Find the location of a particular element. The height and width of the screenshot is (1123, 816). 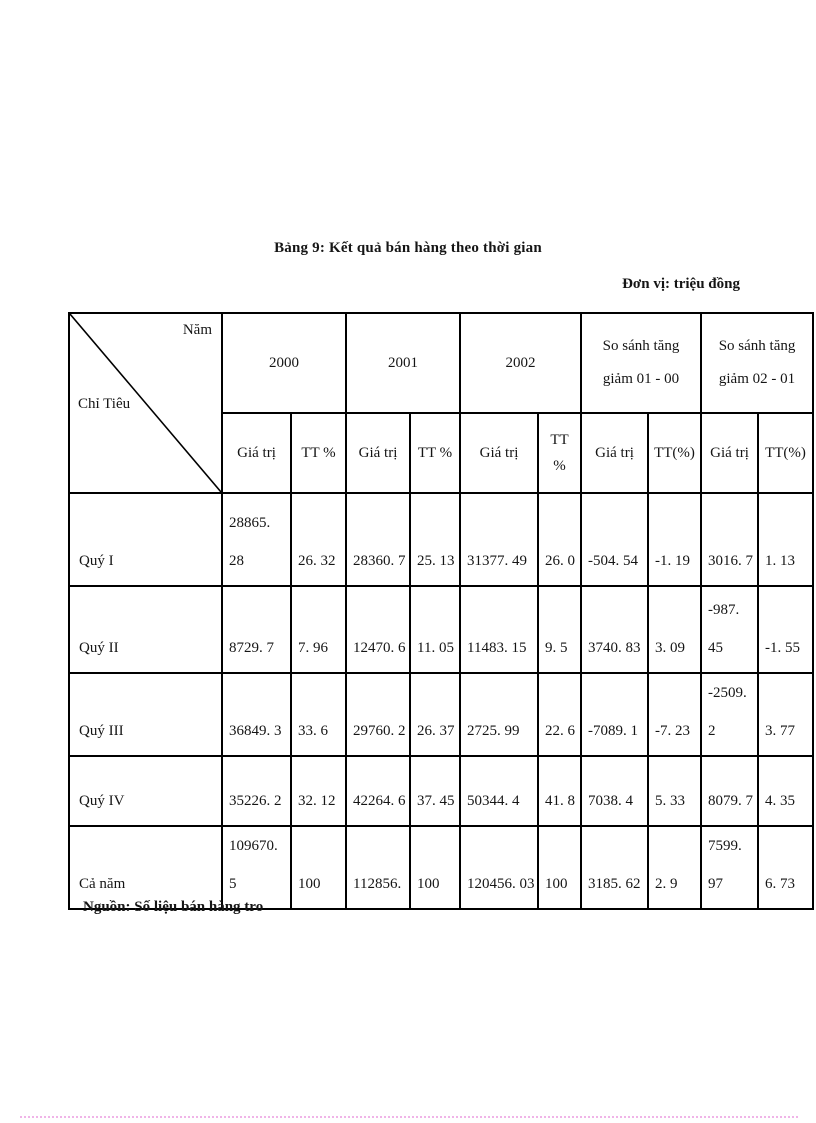

data-cell: 8729. 7 is located at coordinates (256, 629).